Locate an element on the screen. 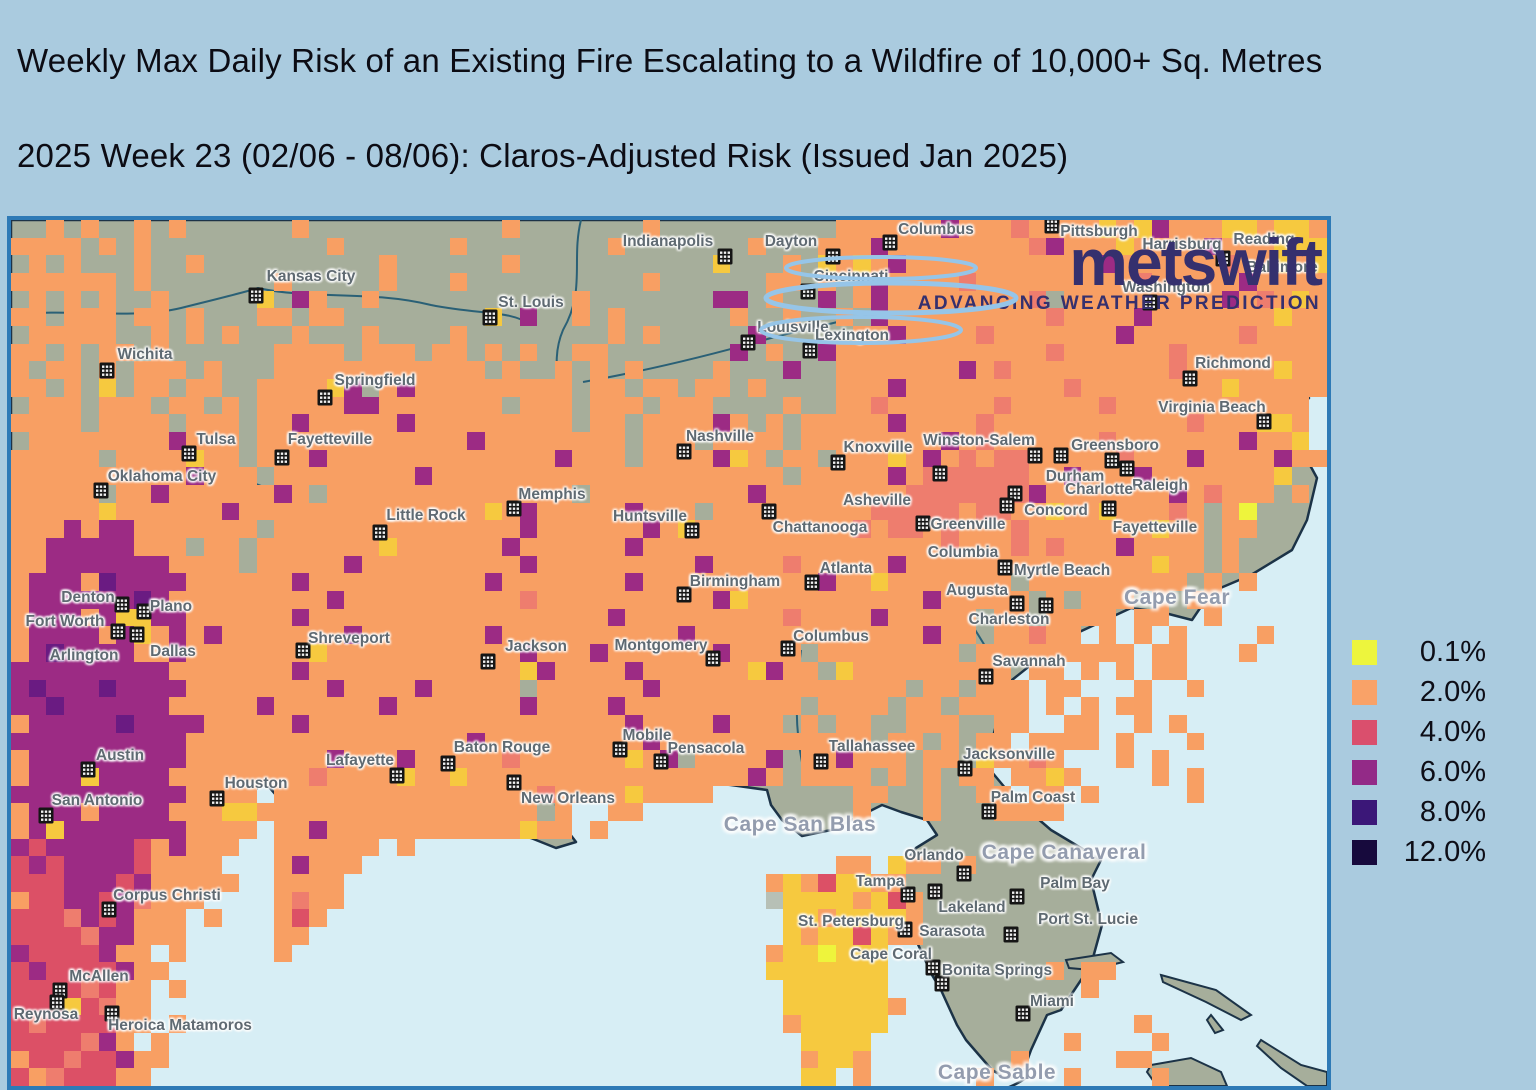  cape-label: Cape Fear is located at coordinates (1177, 597).